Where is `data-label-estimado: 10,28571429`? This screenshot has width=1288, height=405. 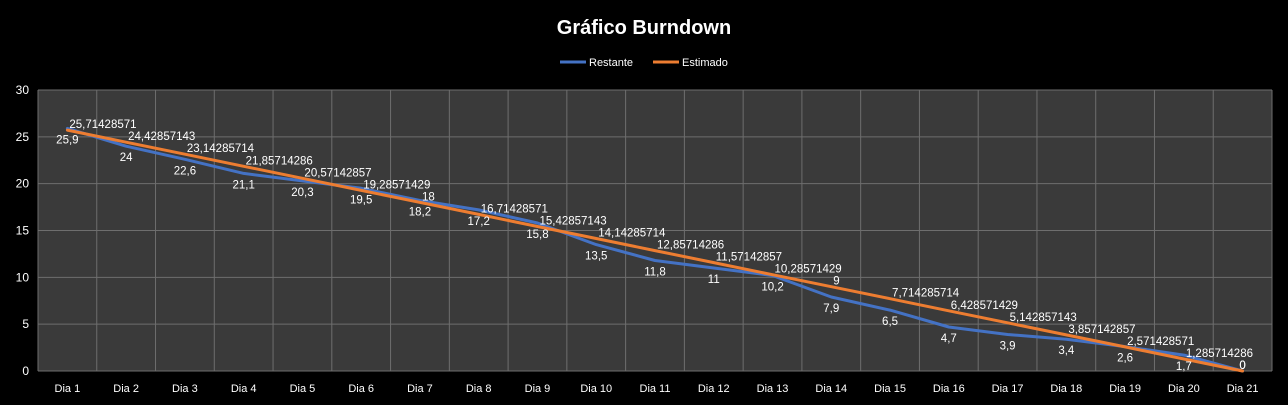 data-label-estimado: 10,28571429 is located at coordinates (808, 270).